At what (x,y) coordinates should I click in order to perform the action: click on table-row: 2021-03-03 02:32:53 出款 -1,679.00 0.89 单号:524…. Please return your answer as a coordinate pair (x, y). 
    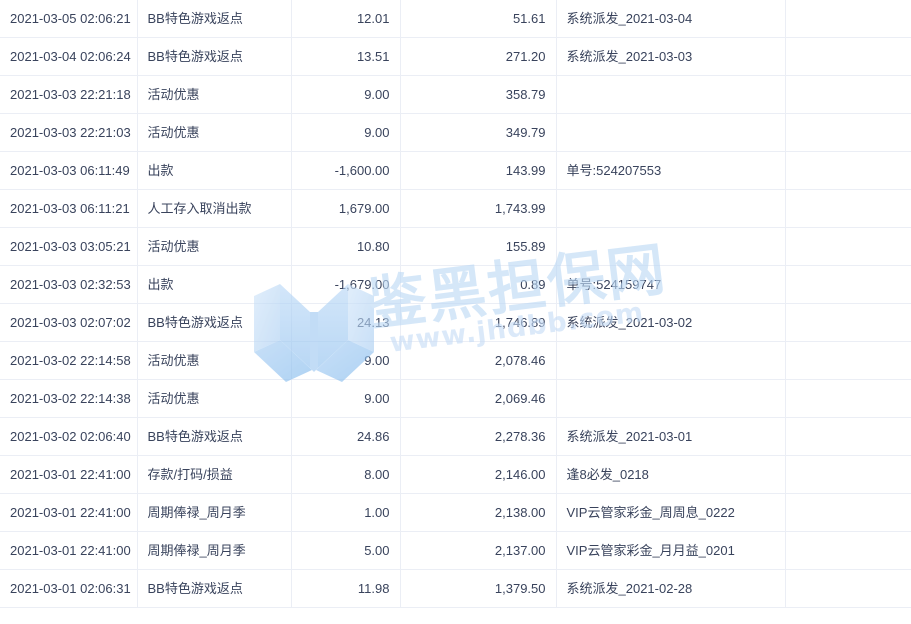
    Looking at the image, I should click on (455, 284).